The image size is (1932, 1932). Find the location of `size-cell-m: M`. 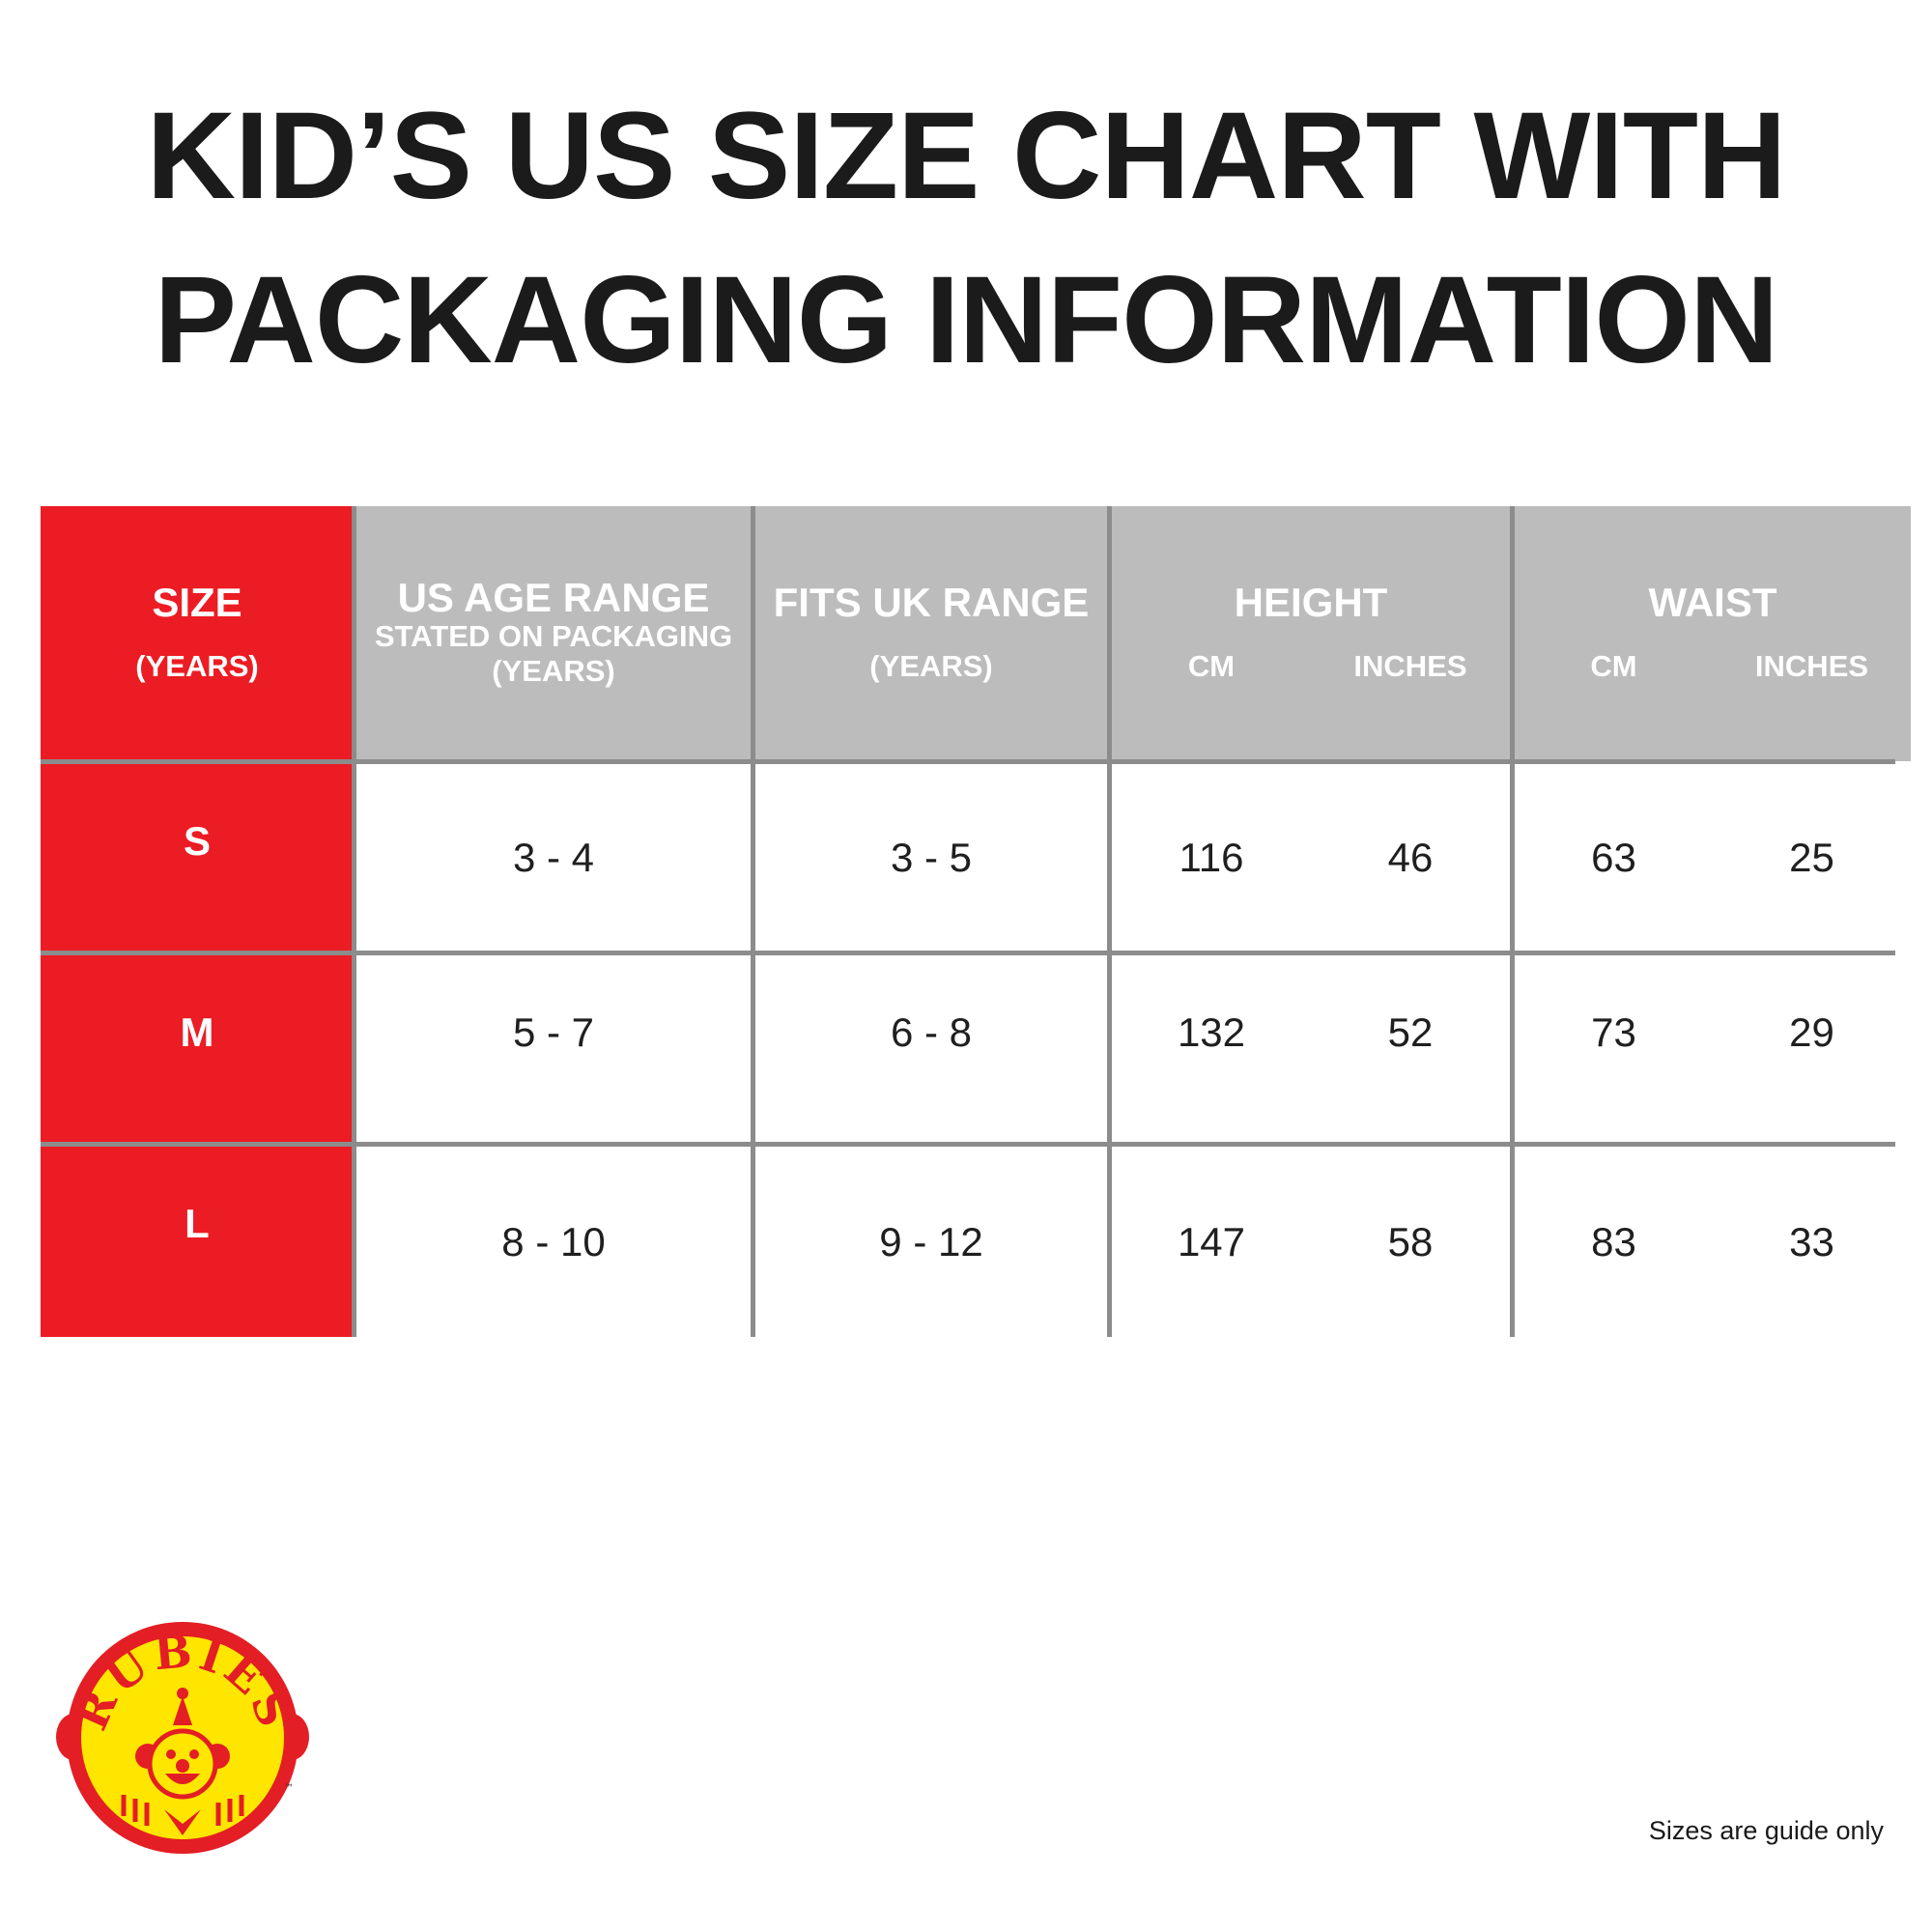

size-cell-m: M is located at coordinates (197, 1032).